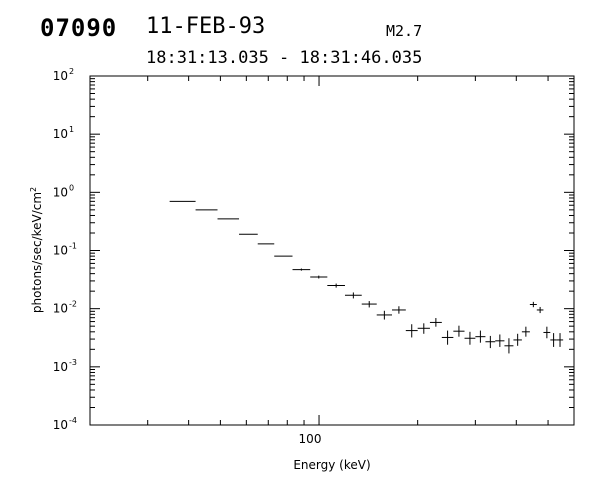  I want to click on y-tick-label-exponent: -1, so click(73, 246).